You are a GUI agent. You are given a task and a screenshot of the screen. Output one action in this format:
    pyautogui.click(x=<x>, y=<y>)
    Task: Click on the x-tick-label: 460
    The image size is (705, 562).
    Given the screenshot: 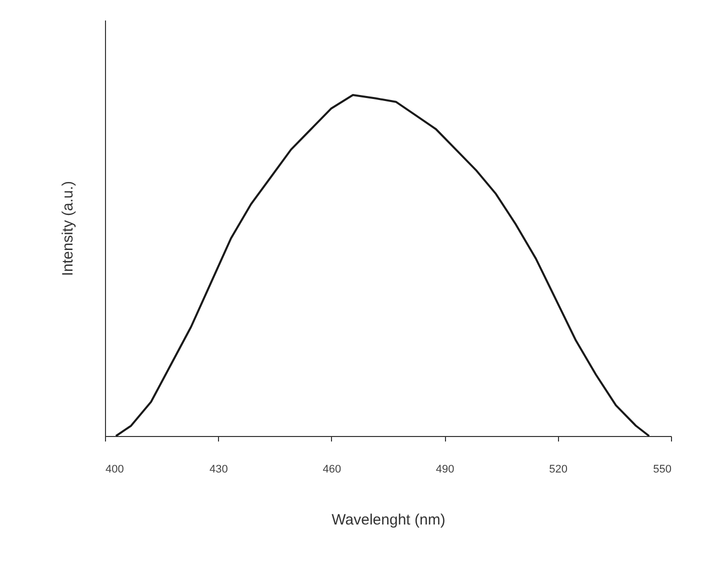 What is the action you would take?
    pyautogui.click(x=332, y=470)
    